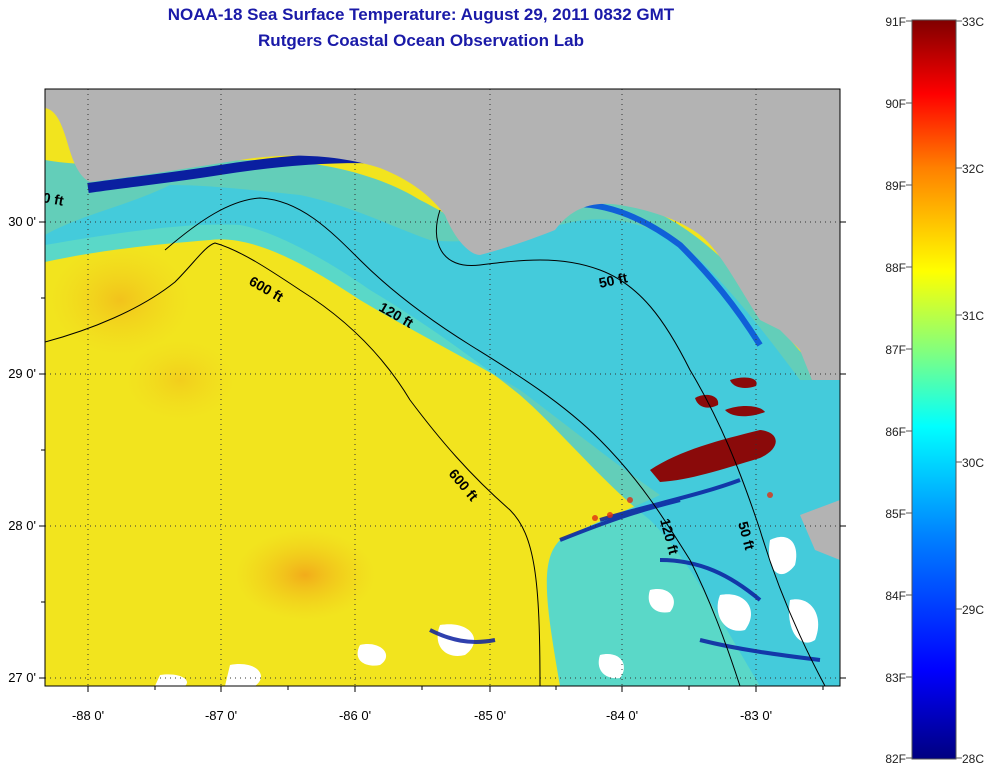  I want to click on lon-label: -86 0', so click(355, 715).